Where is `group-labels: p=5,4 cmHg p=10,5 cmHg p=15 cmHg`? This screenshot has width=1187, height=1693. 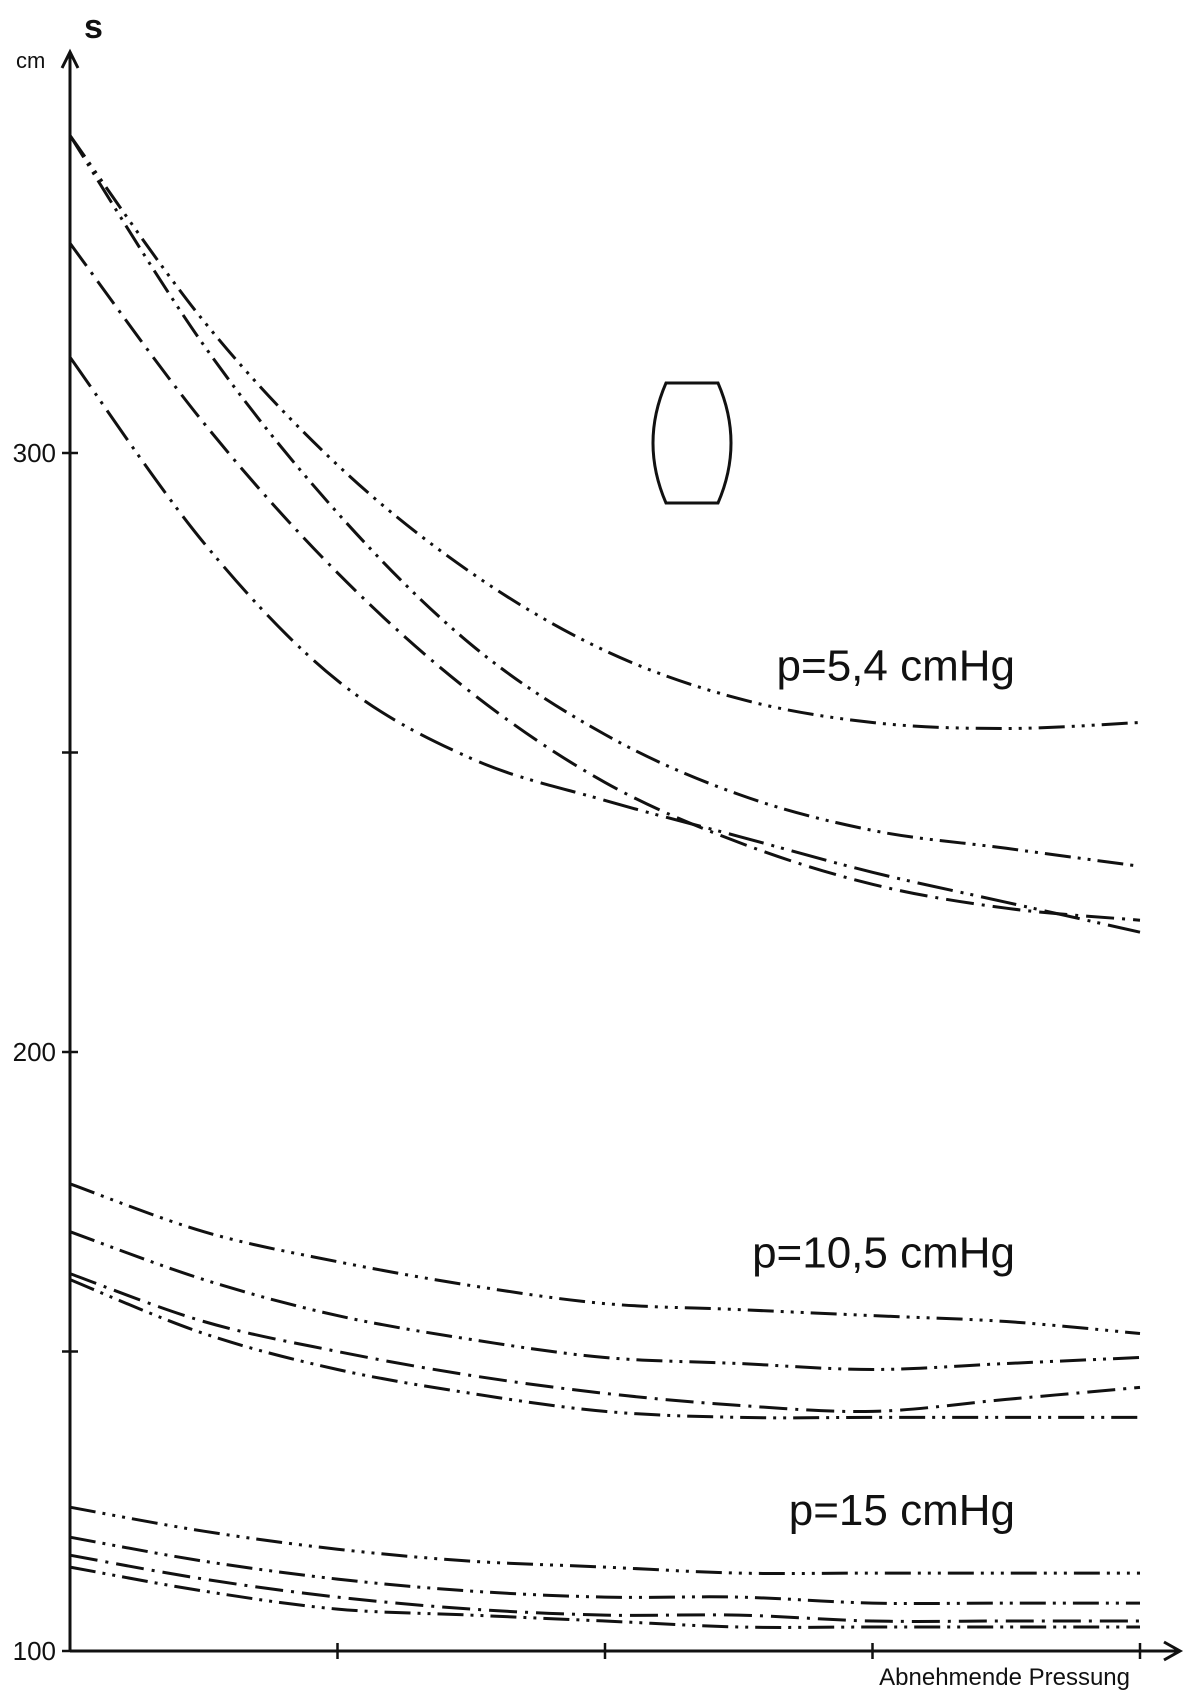
group-labels: p=5,4 cmHg p=10,5 cmHg p=15 cmHg is located at coordinates (883, 1089).